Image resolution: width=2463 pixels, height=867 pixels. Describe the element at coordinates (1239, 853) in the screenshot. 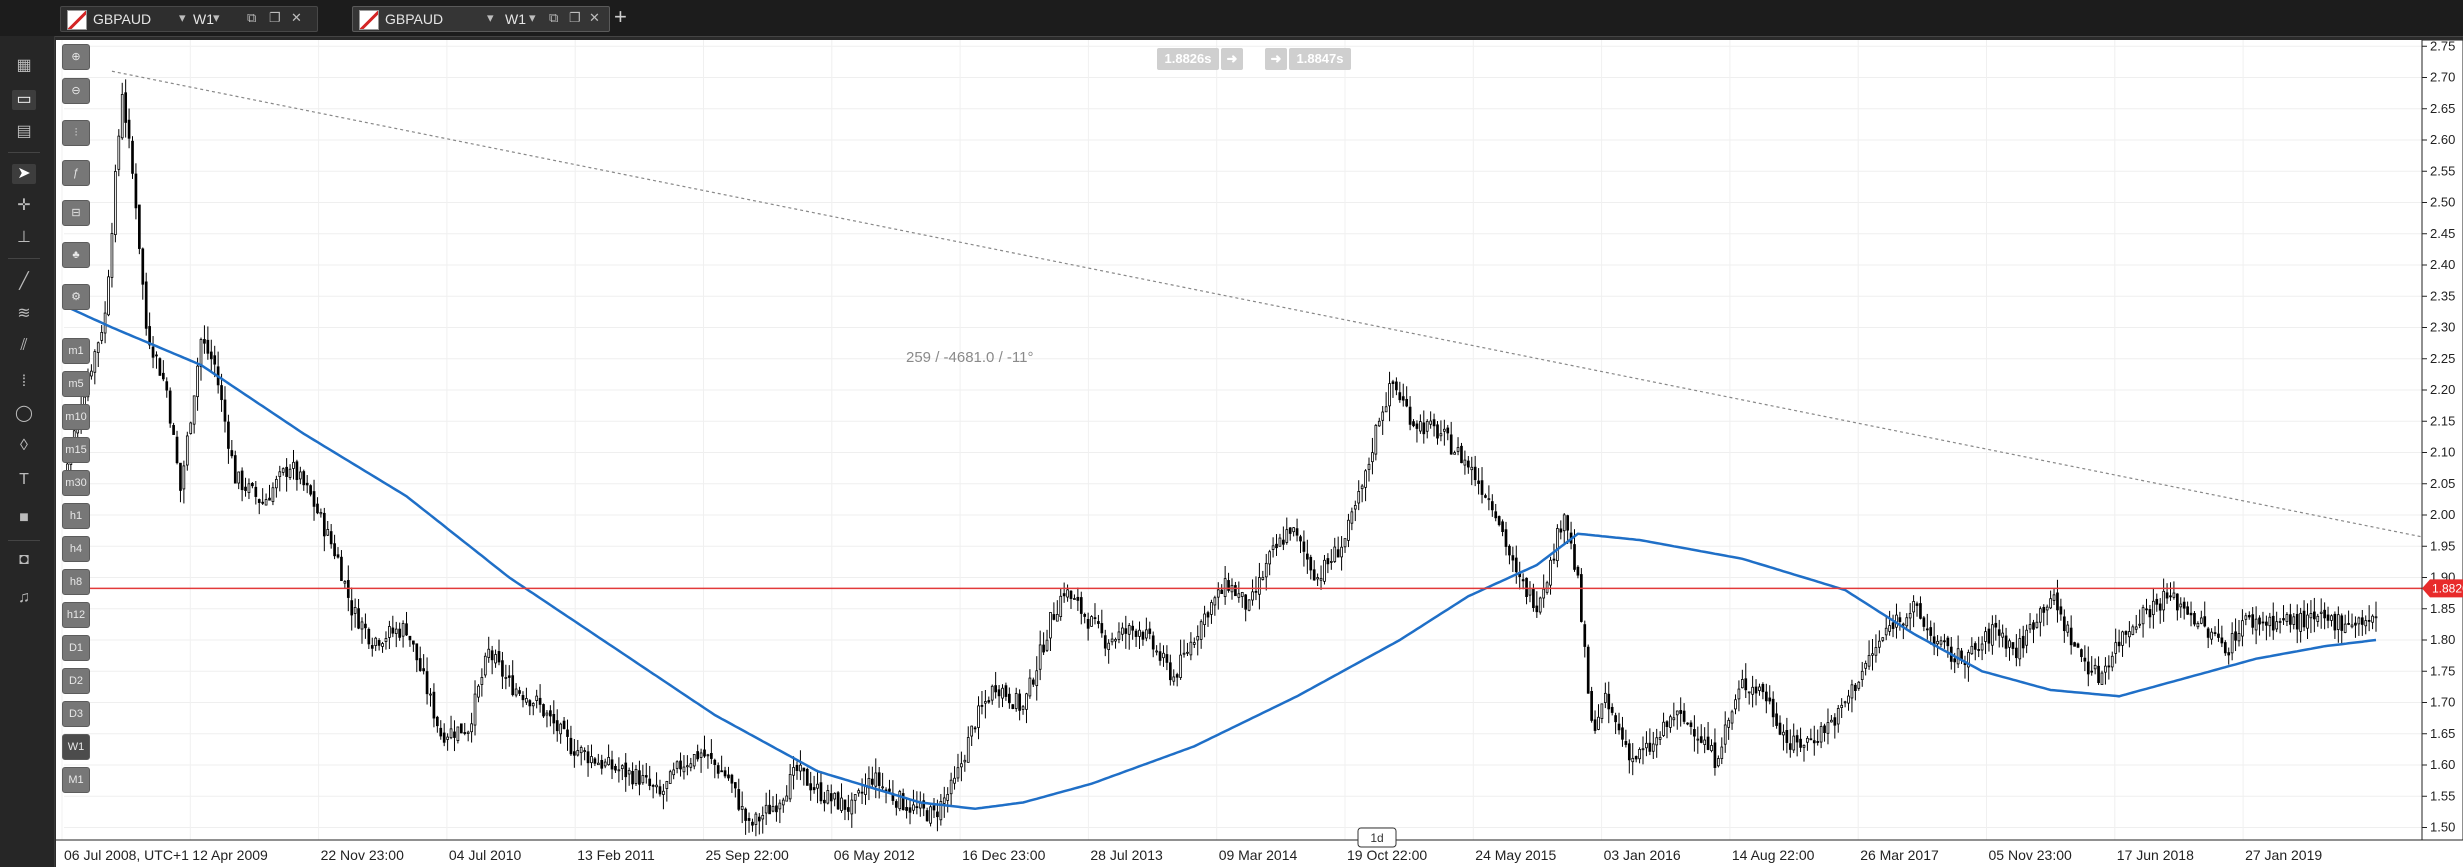

I see `bottom-time-axis` at that location.